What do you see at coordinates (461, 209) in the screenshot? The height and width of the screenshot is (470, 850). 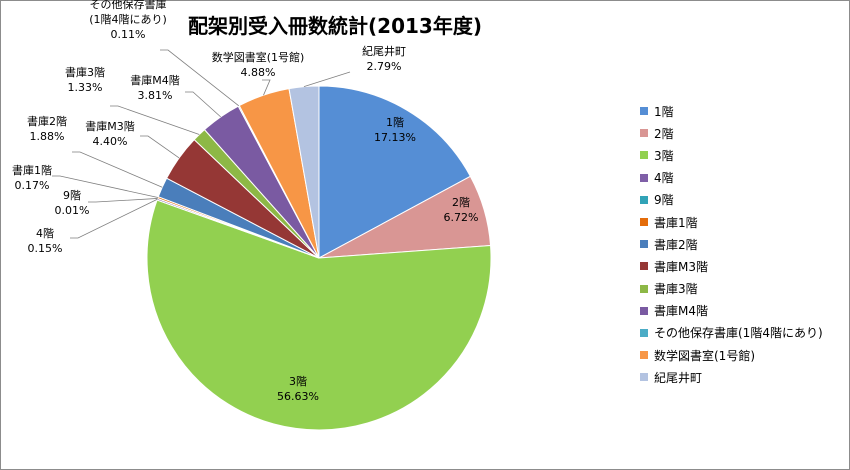 I see `slice-label: 2階 6.72%` at bounding box center [461, 209].